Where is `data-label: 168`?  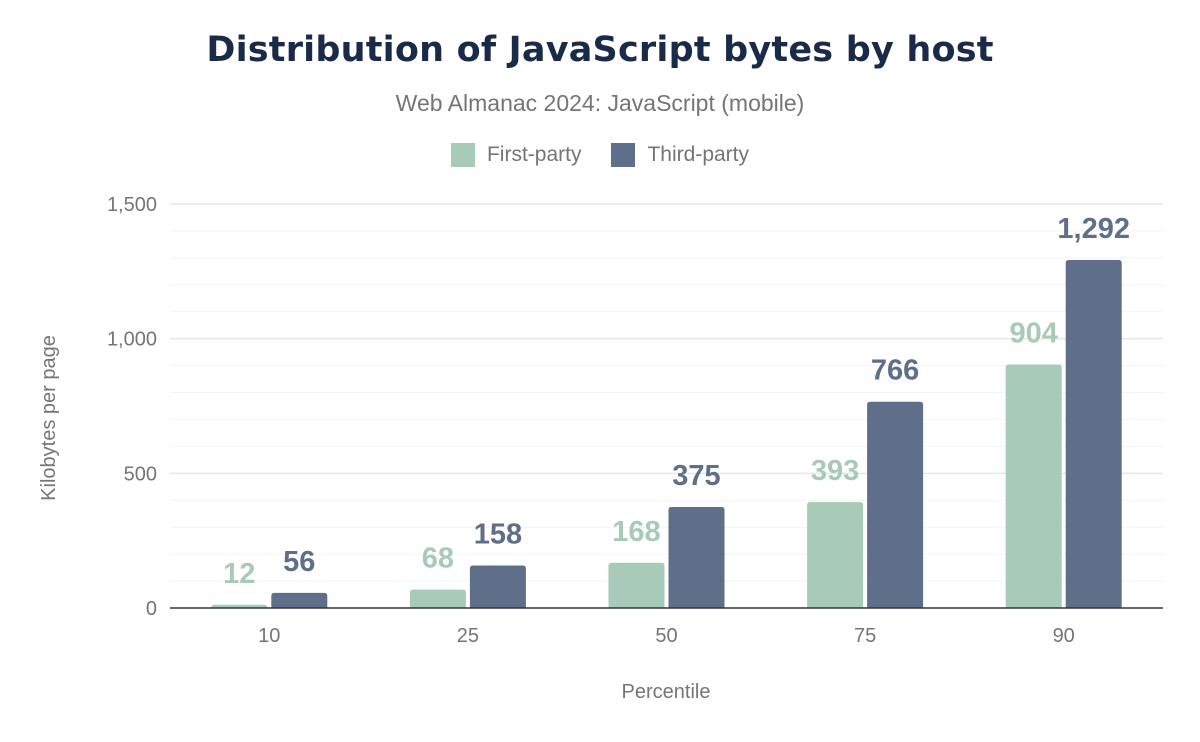 data-label: 168 is located at coordinates (636, 532).